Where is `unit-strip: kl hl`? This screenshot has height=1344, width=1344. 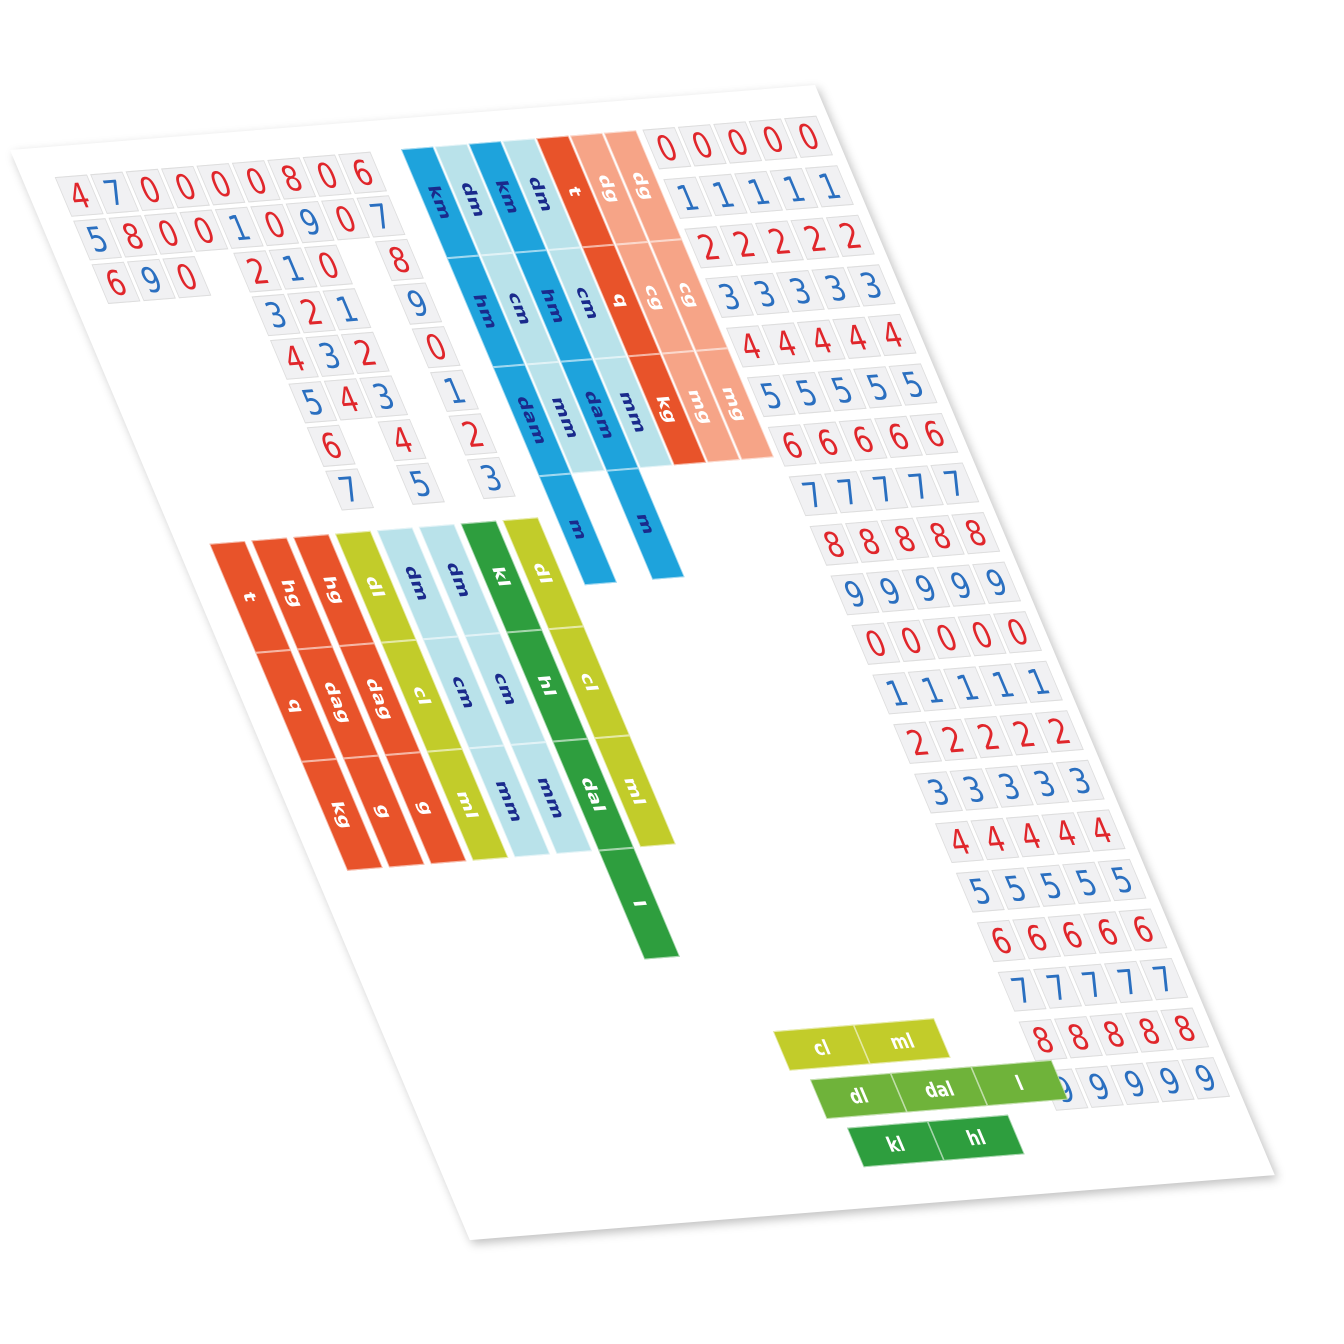
unit-strip: kl hl is located at coordinates (935, 1141).